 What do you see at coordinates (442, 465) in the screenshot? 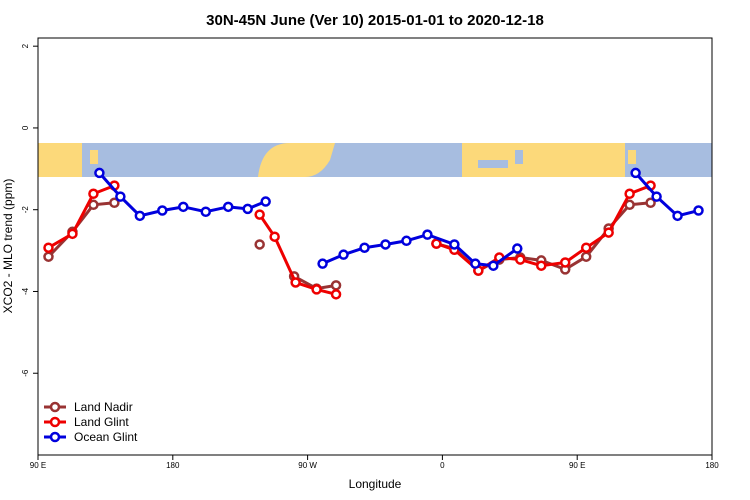
I see `x-tick-label: 0` at bounding box center [442, 465].